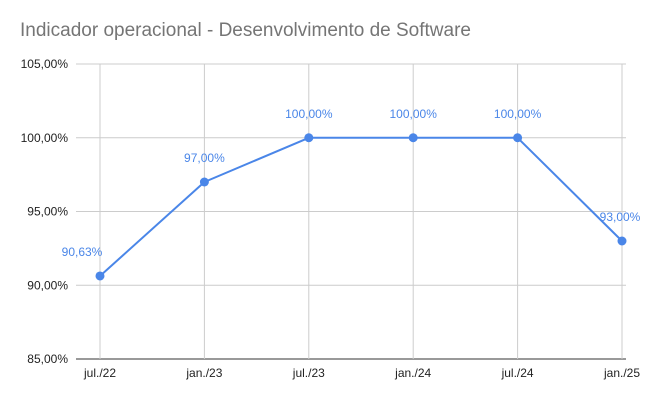  I want to click on x-tick-label: jul./24, so click(517, 373).